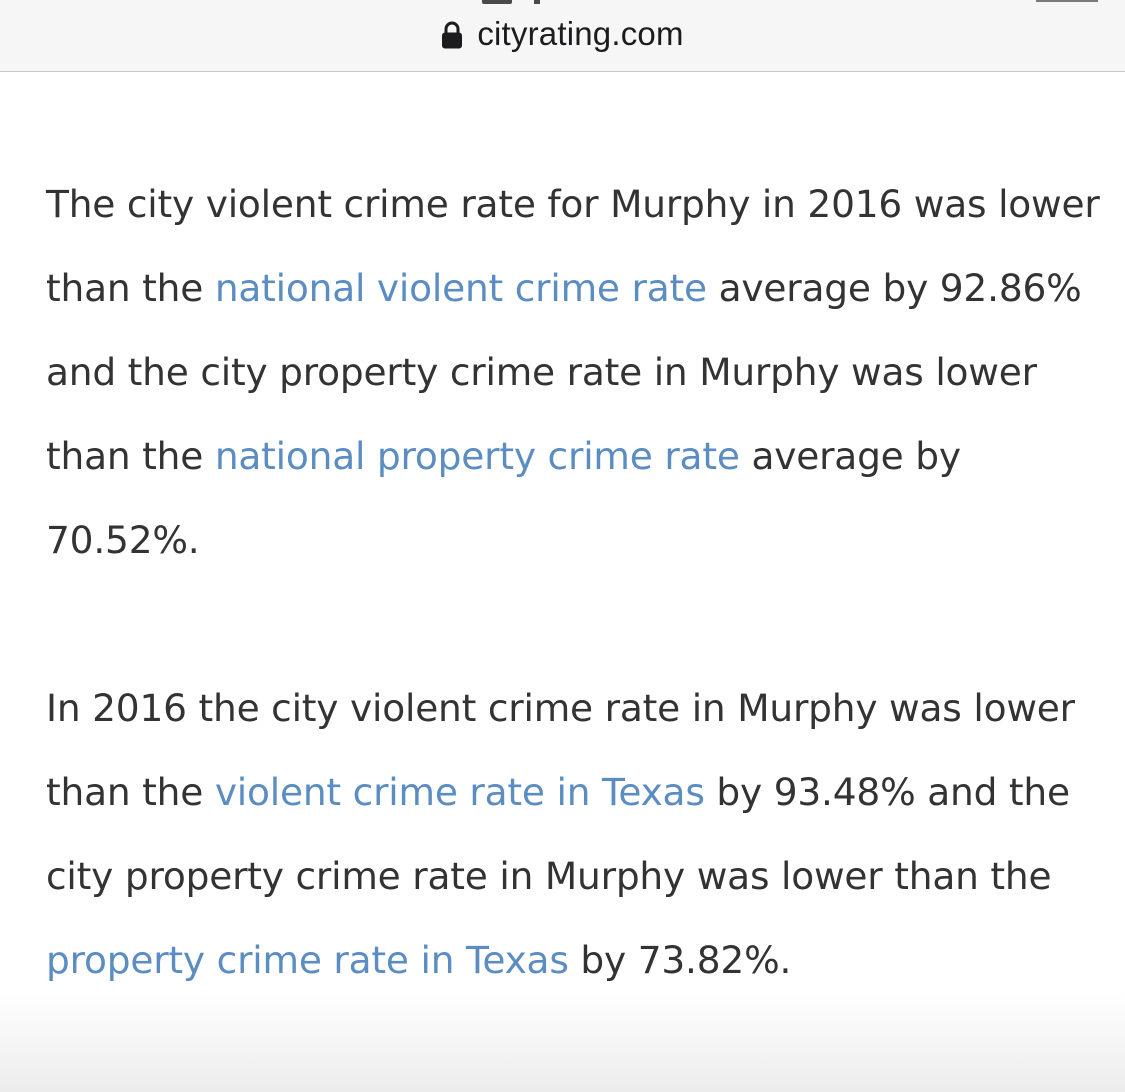  I want to click on text-segment: by 73.82%., so click(680, 960).